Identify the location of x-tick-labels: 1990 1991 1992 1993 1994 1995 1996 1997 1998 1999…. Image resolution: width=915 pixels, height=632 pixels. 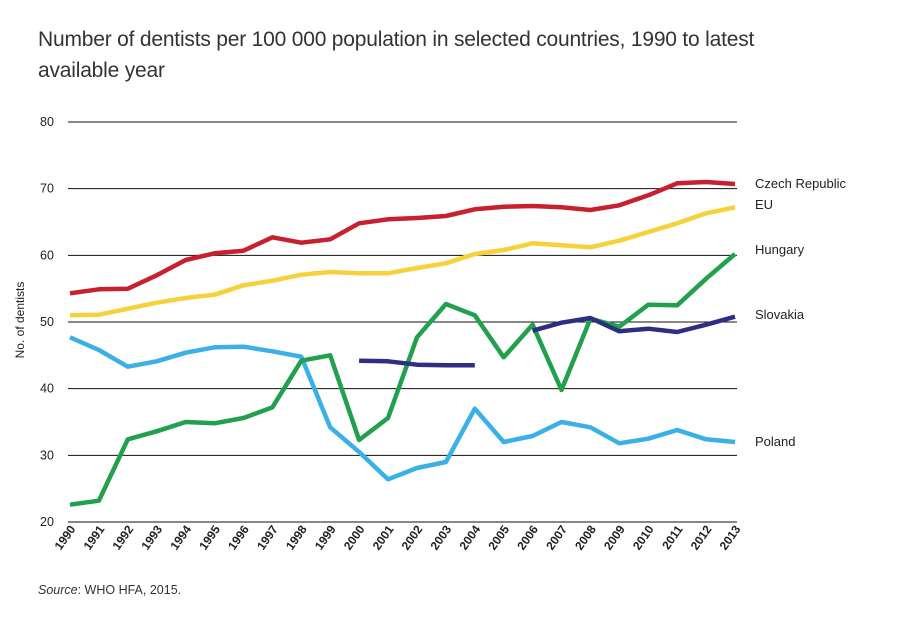
(398, 537).